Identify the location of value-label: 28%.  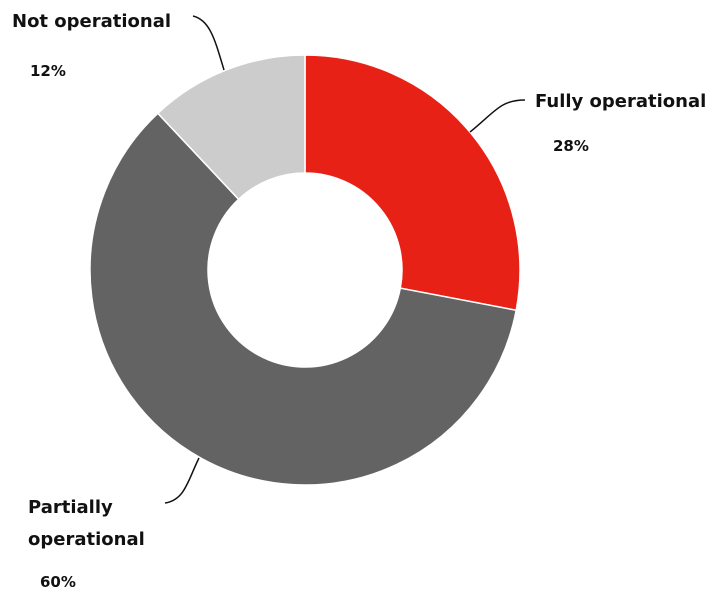
(571, 146).